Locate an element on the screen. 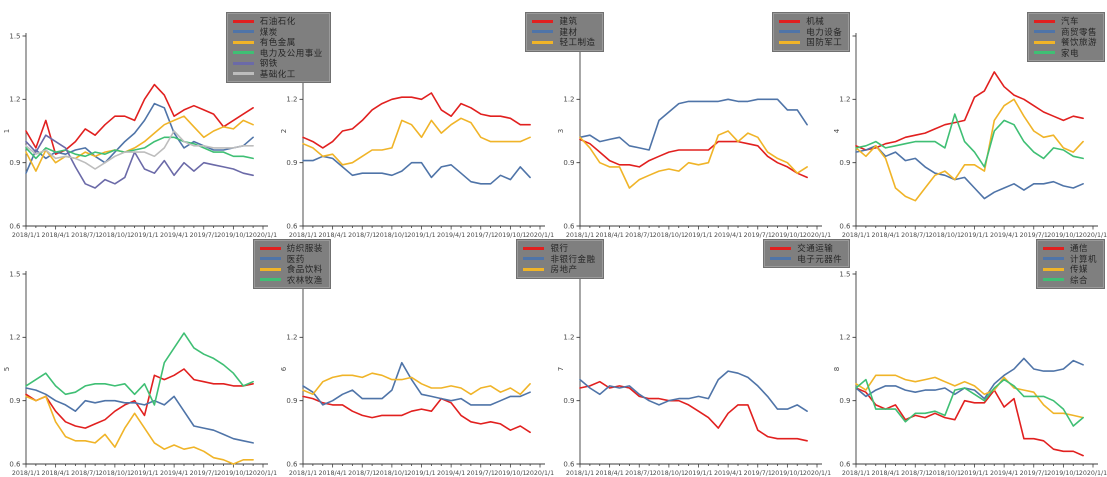 This screenshot has width=1107, height=477. legend-item: 医药 is located at coordinates (291, 259).